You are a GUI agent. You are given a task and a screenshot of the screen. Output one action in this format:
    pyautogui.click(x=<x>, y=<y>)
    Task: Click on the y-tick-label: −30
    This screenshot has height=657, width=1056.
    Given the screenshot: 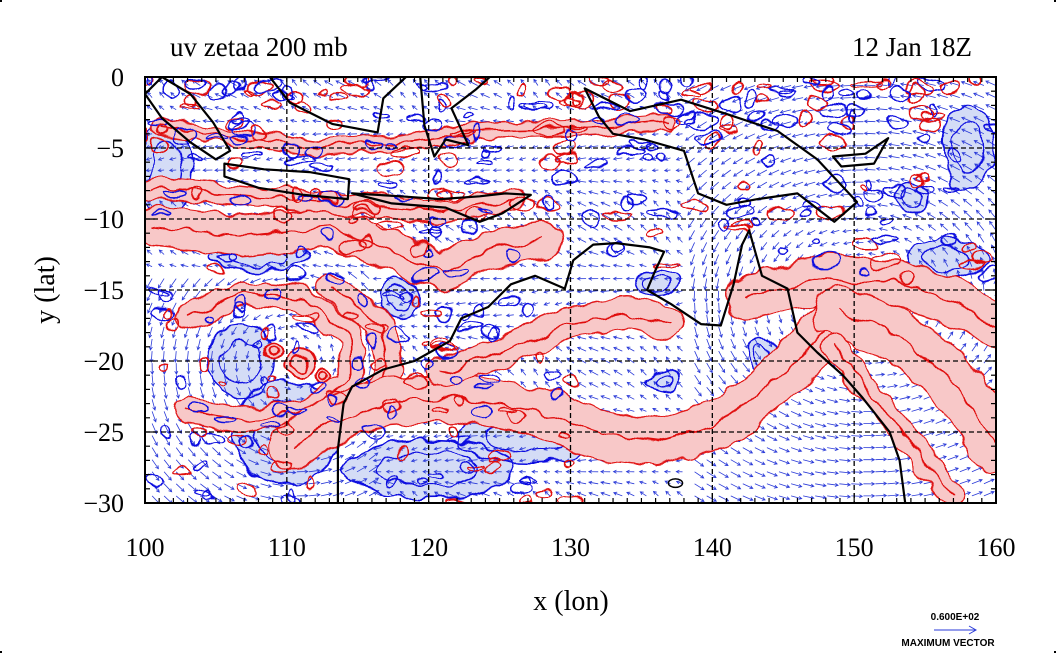 What is the action you would take?
    pyautogui.click(x=103, y=503)
    